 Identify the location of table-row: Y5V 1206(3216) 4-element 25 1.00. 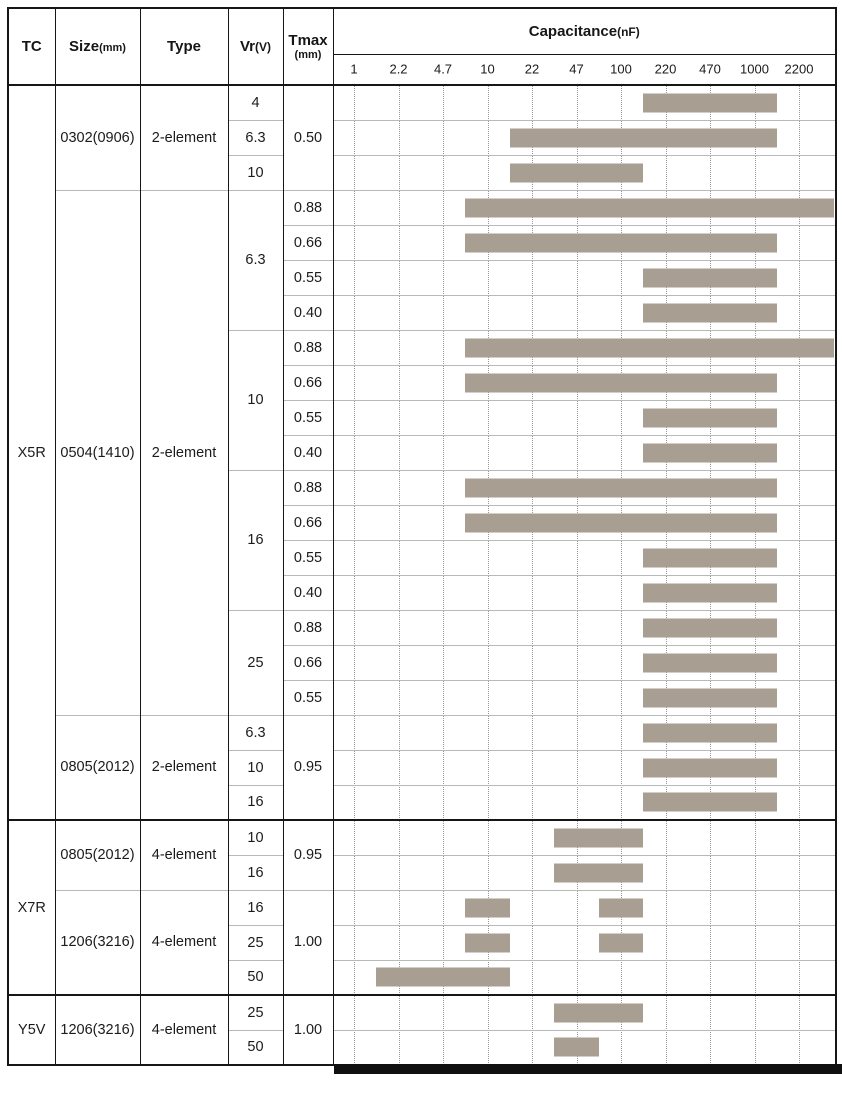
(422, 1029).